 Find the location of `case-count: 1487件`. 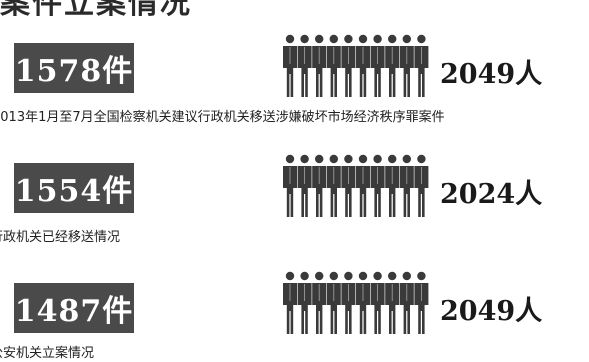

case-count: 1487件 is located at coordinates (74, 311).